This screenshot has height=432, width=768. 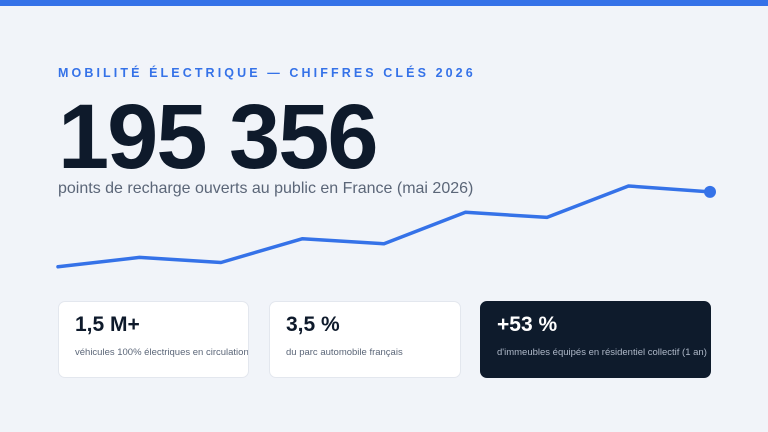 What do you see at coordinates (710, 191) in the screenshot?
I see `trend-endpoint` at bounding box center [710, 191].